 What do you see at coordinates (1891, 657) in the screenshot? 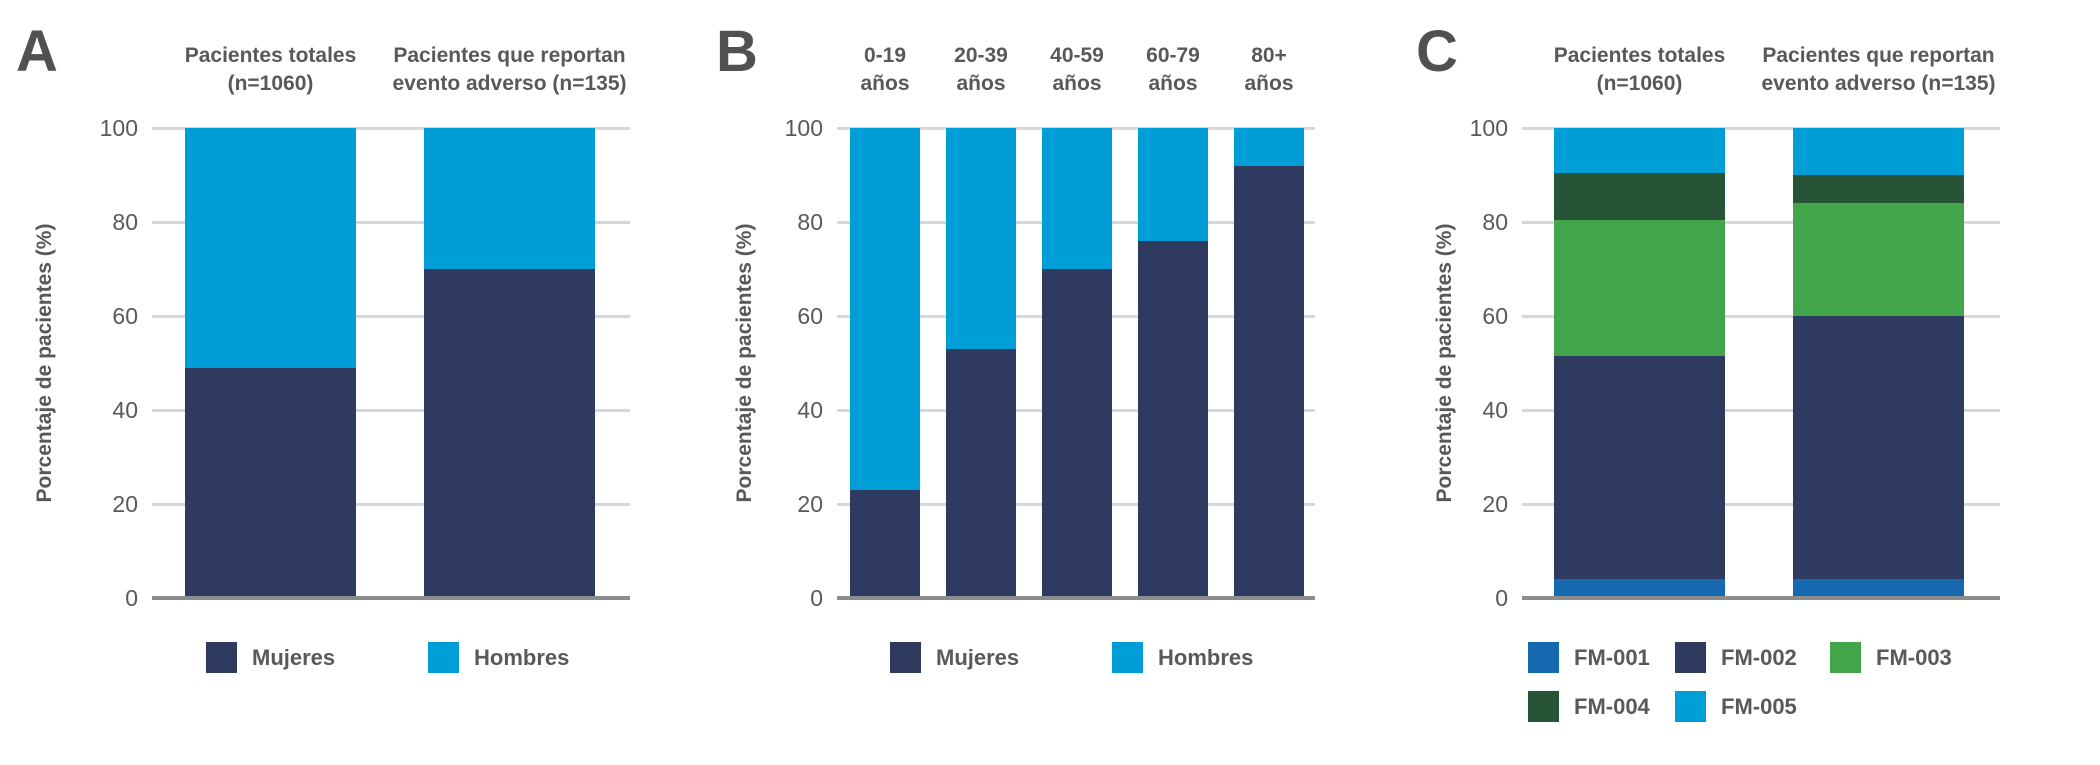
I see `legend-item-fm-003: FM-003` at bounding box center [1891, 657].